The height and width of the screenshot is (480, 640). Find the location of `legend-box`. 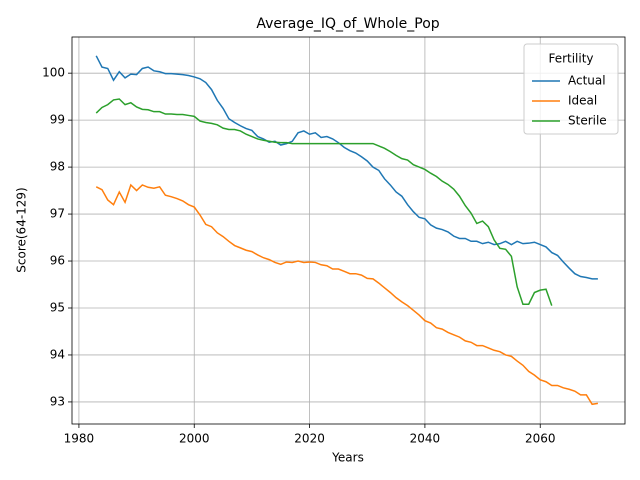

legend-box is located at coordinates (571, 89).